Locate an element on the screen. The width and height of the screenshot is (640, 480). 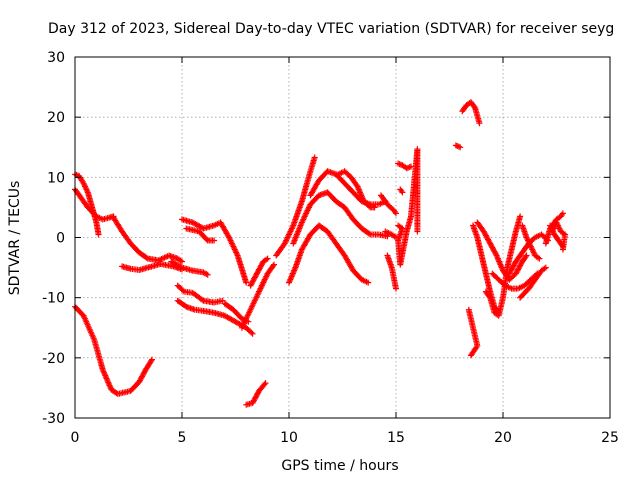
x-tick-label: 10 is located at coordinates (289, 438).